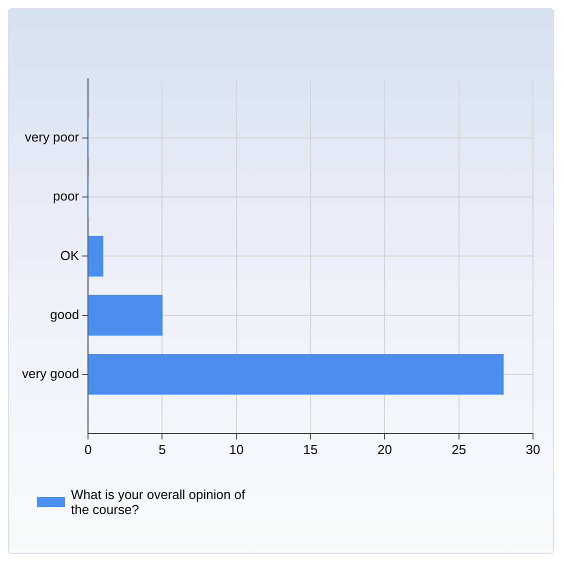 The height and width of the screenshot is (562, 564). Describe the element at coordinates (384, 449) in the screenshot. I see `x-tick-label: 20` at that location.